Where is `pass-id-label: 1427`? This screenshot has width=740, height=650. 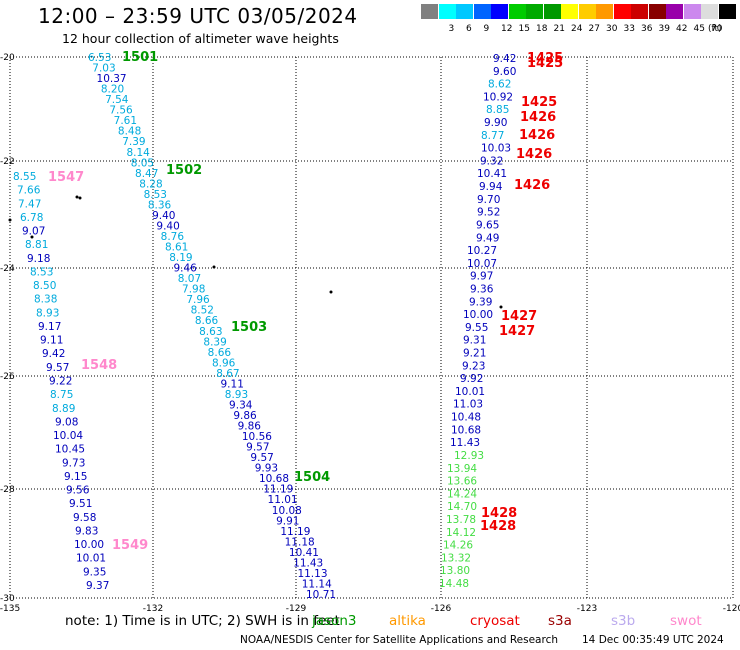 pass-id-label: 1427 is located at coordinates (517, 331).